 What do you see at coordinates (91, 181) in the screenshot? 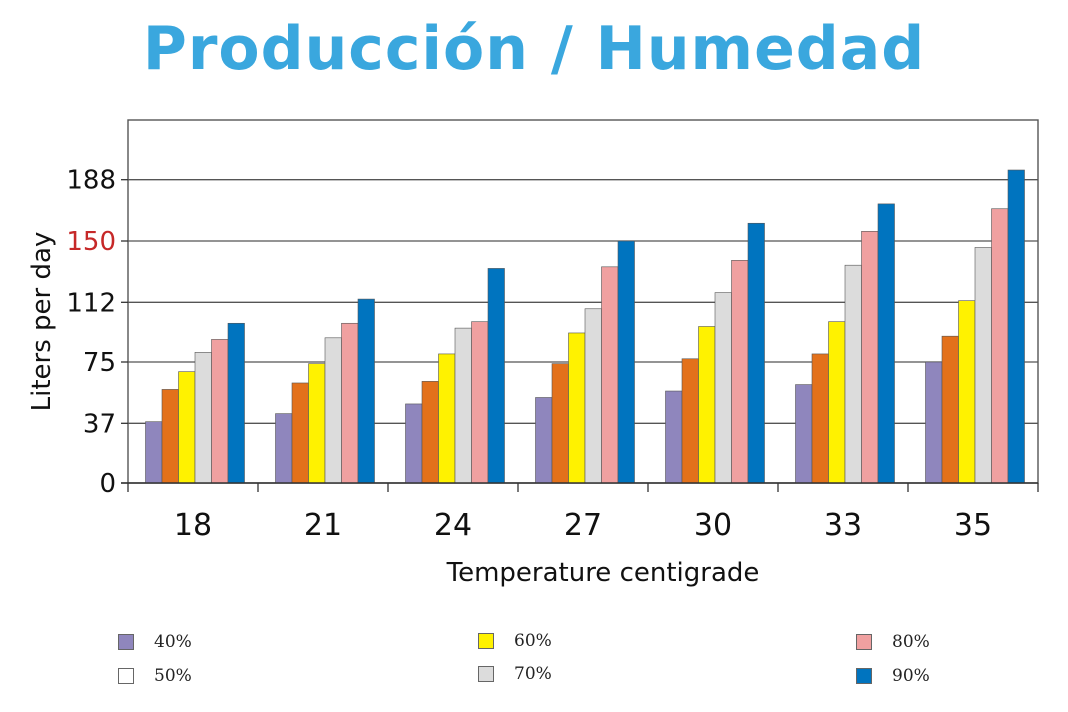
I see `y-tick-label-188: 188` at bounding box center [91, 181].